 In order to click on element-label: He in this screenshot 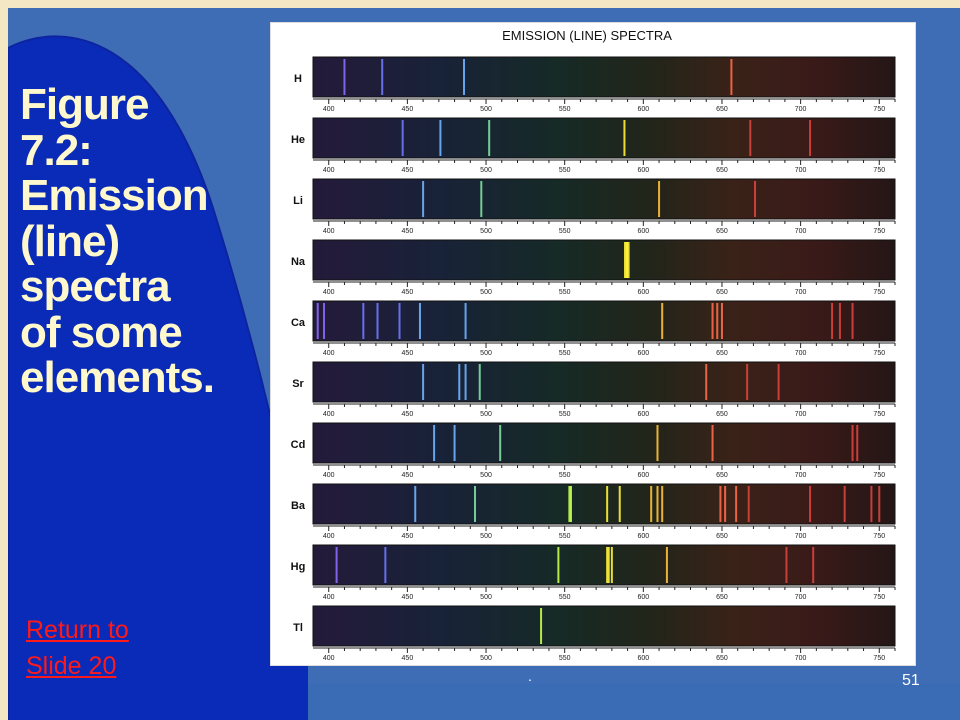, I will do `click(298, 140)`.